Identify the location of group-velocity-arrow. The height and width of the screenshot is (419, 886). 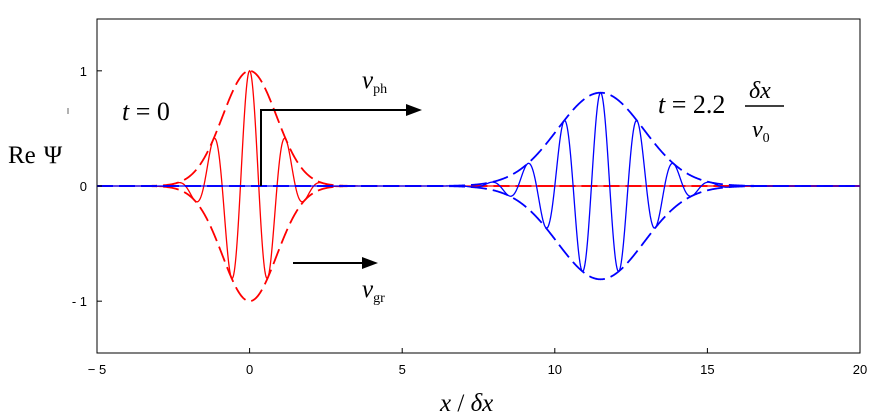
(335, 263).